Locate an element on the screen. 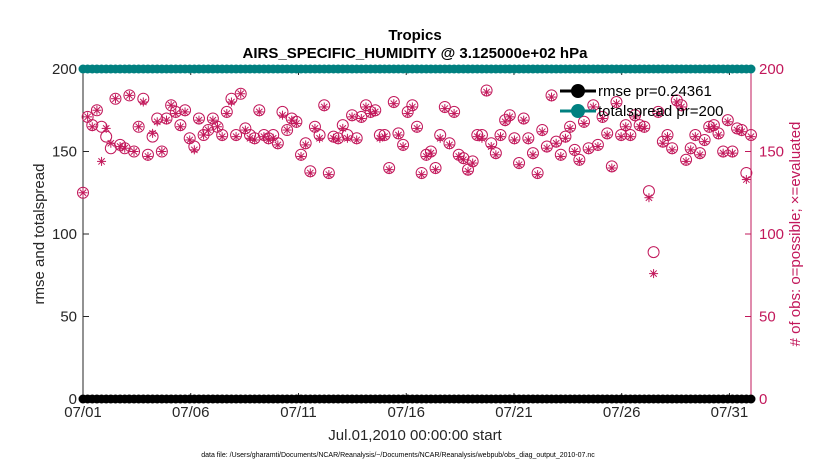 This screenshot has height=470, width=830. y-axis-left: 0 50 100 150 200 is located at coordinates (70, 234).